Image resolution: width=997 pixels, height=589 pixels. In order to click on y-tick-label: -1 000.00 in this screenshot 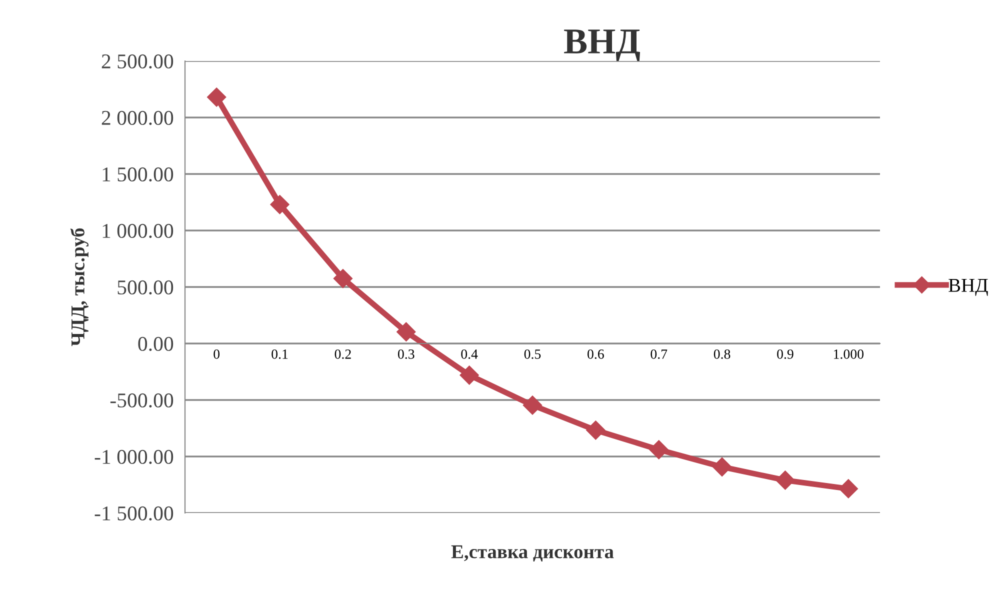, I will do `click(134, 457)`.